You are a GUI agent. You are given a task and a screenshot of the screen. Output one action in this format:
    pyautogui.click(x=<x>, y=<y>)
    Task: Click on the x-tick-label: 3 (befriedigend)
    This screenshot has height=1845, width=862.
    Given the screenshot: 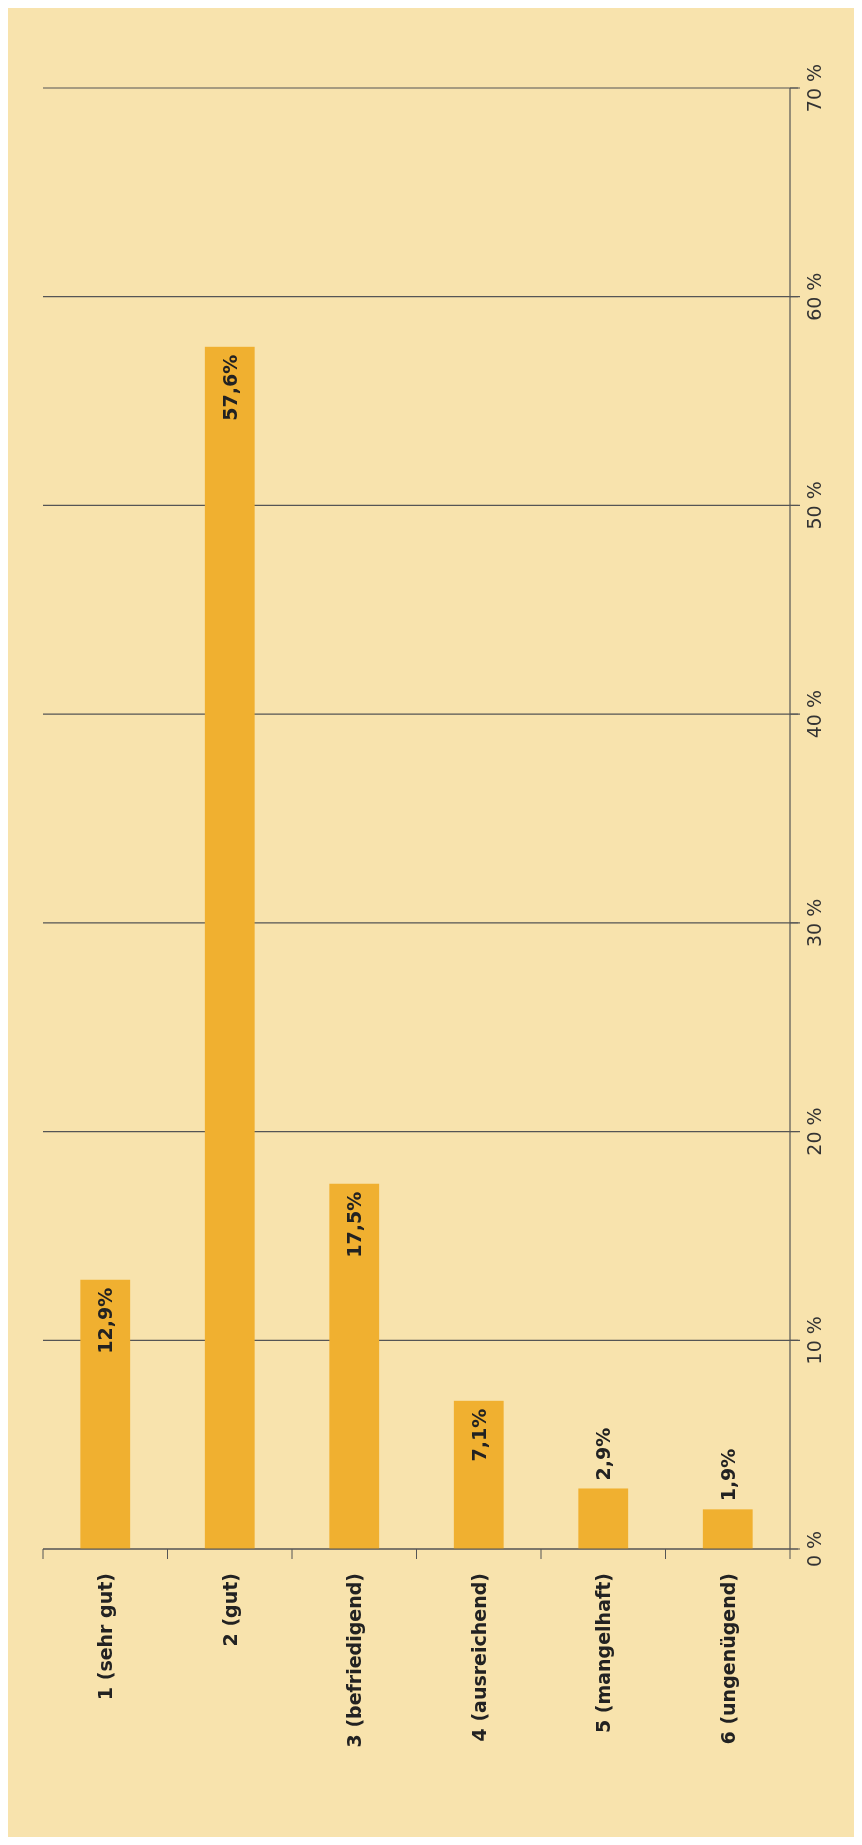 What is the action you would take?
    pyautogui.click(x=354, y=1660)
    